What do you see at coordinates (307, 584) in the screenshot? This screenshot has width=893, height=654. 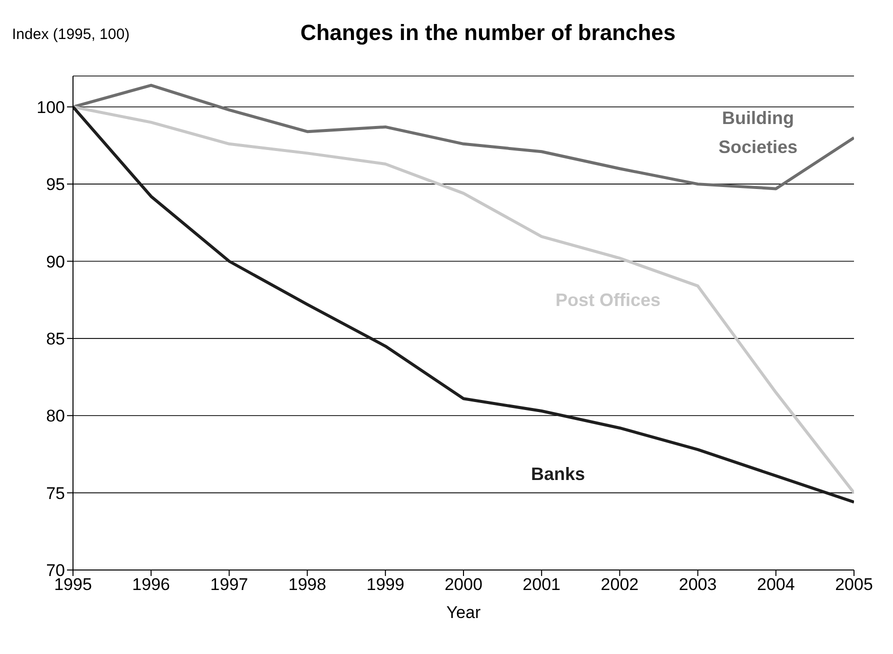 I see `x-tick-label: 1998` at bounding box center [307, 584].